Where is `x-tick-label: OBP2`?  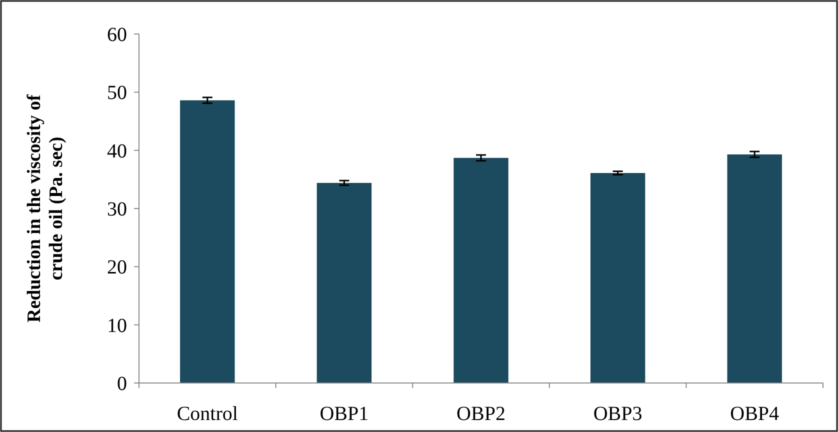 x-tick-label: OBP2 is located at coordinates (481, 414).